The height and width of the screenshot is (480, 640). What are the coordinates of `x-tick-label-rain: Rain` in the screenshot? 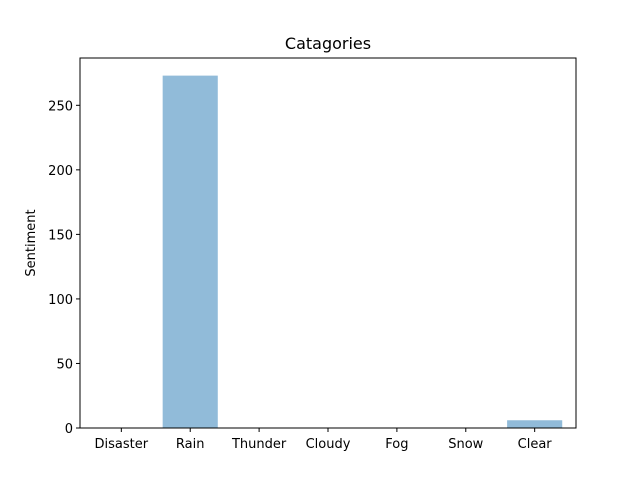 It's located at (190, 444).